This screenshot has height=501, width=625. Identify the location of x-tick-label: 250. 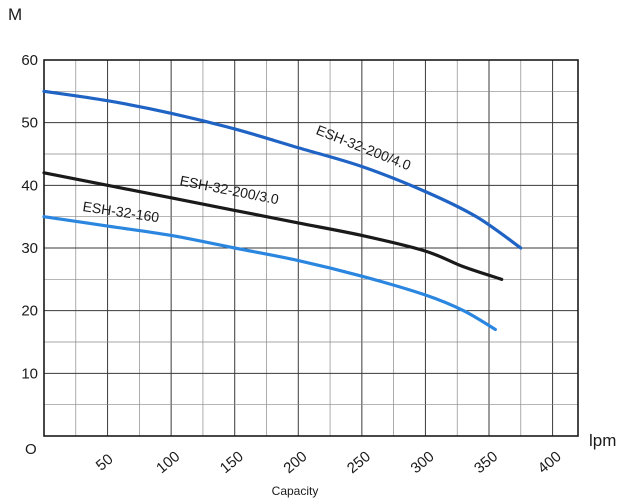
(359, 462).